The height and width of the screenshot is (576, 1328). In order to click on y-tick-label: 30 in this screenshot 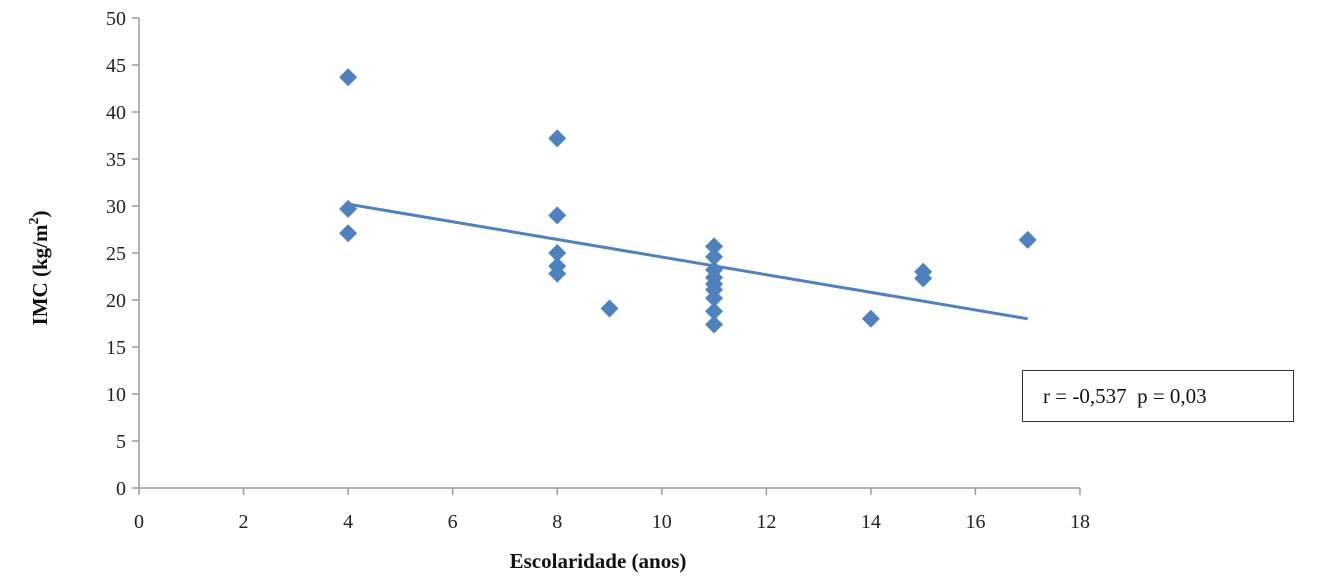, I will do `click(116, 207)`.